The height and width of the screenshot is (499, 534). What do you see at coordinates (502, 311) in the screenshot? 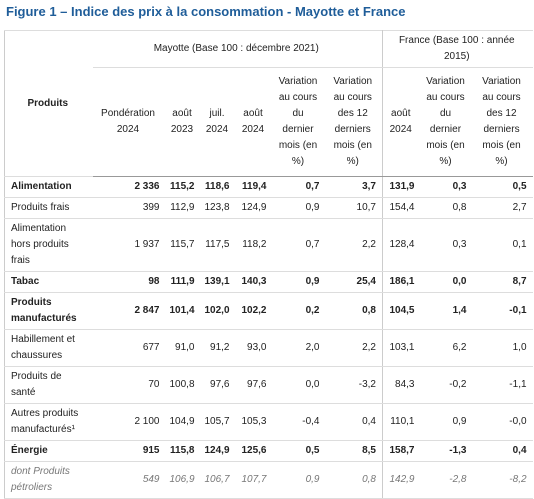
I see `cell: -0,1` at bounding box center [502, 311].